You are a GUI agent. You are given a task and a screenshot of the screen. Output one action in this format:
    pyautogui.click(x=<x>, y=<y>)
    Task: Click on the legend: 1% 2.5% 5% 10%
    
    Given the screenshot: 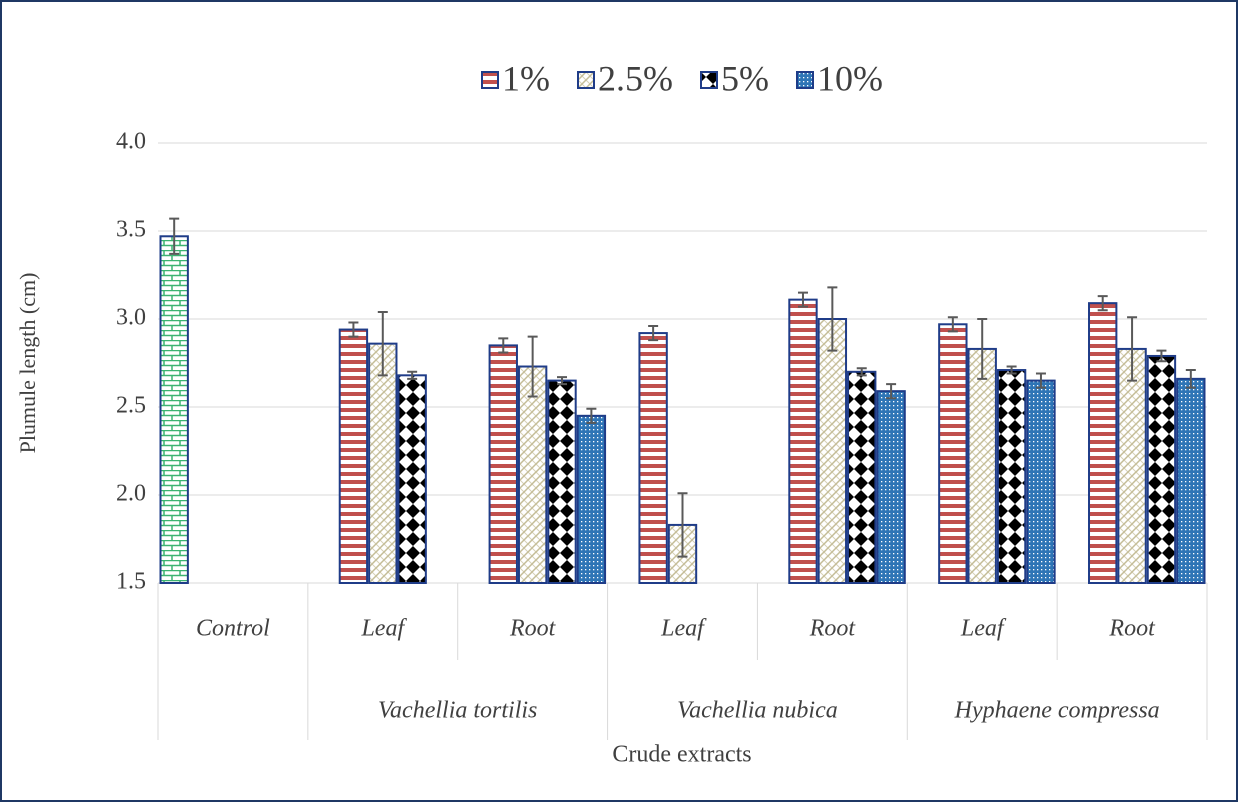 What is the action you would take?
    pyautogui.click(x=682, y=78)
    